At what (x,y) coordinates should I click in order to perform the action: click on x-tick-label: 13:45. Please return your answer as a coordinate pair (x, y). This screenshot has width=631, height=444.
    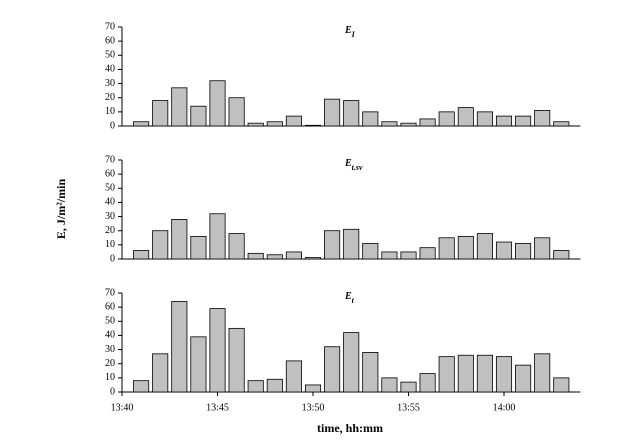
    Looking at the image, I should click on (217, 407).